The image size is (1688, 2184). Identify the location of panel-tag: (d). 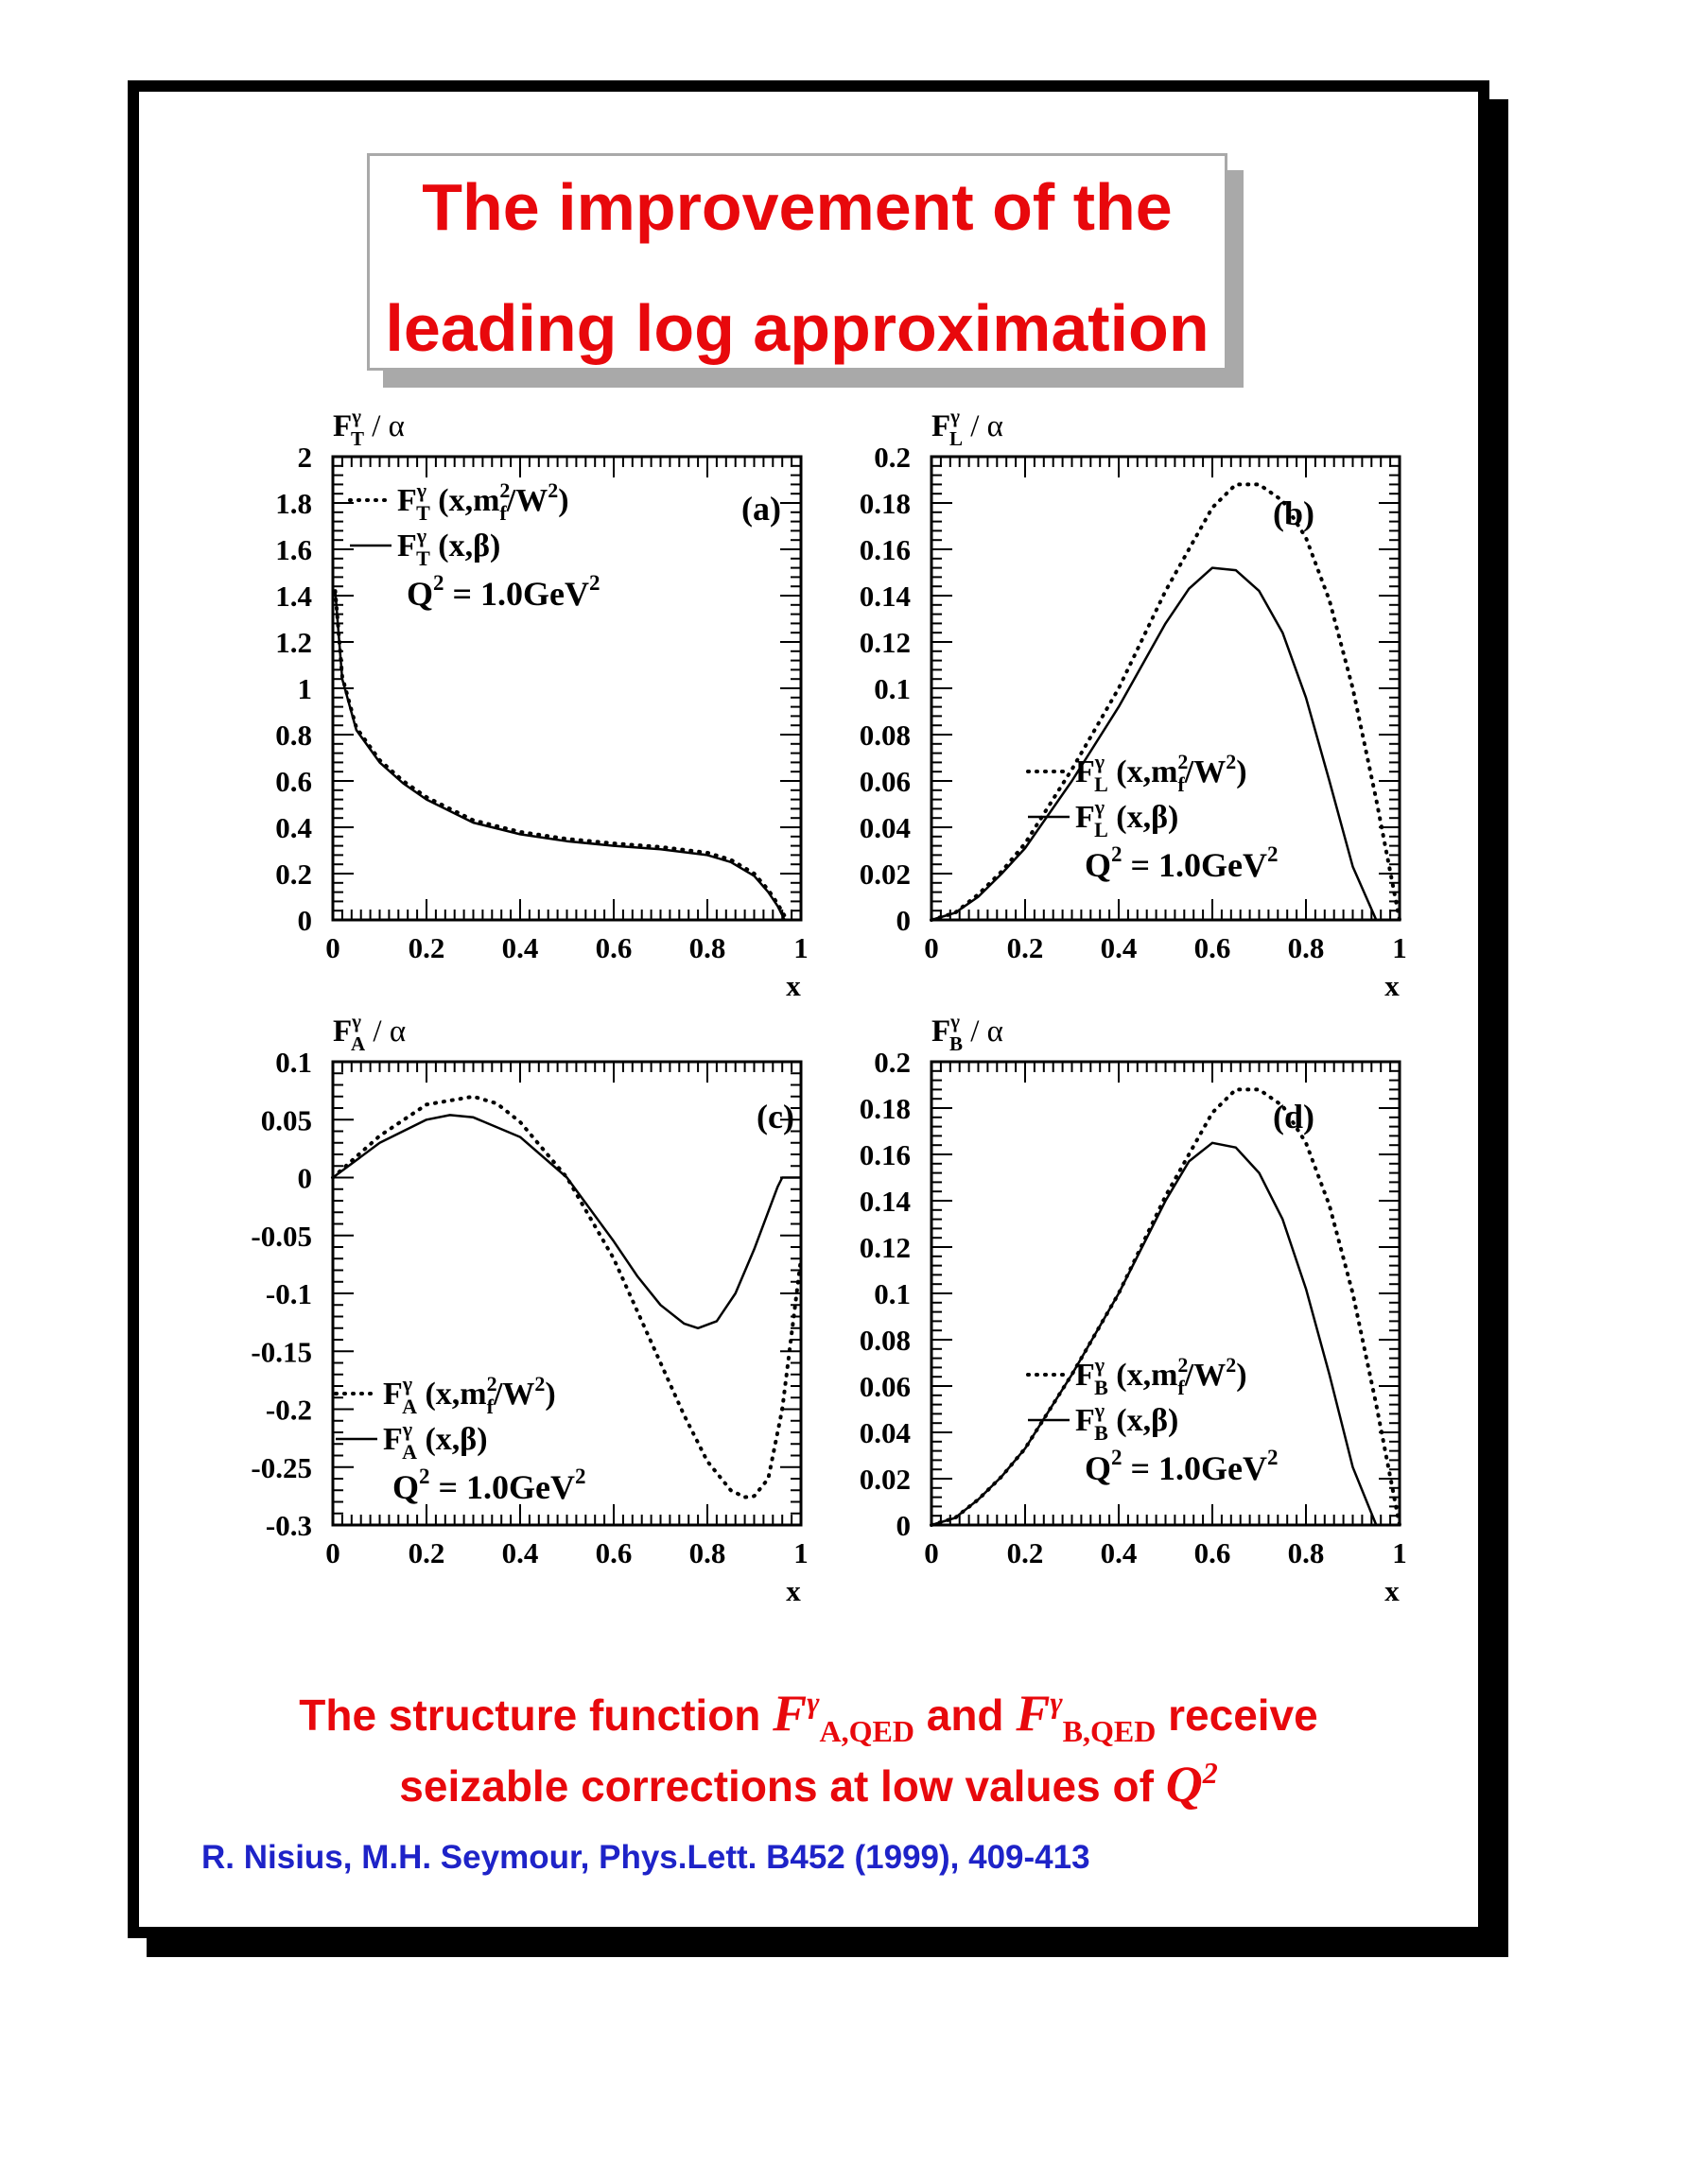
(1293, 1116).